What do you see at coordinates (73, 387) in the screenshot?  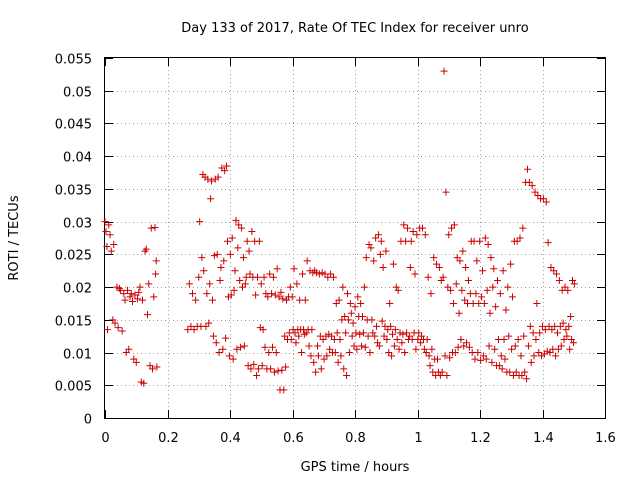 I see `y-tick-label: 0.005` at bounding box center [73, 387].